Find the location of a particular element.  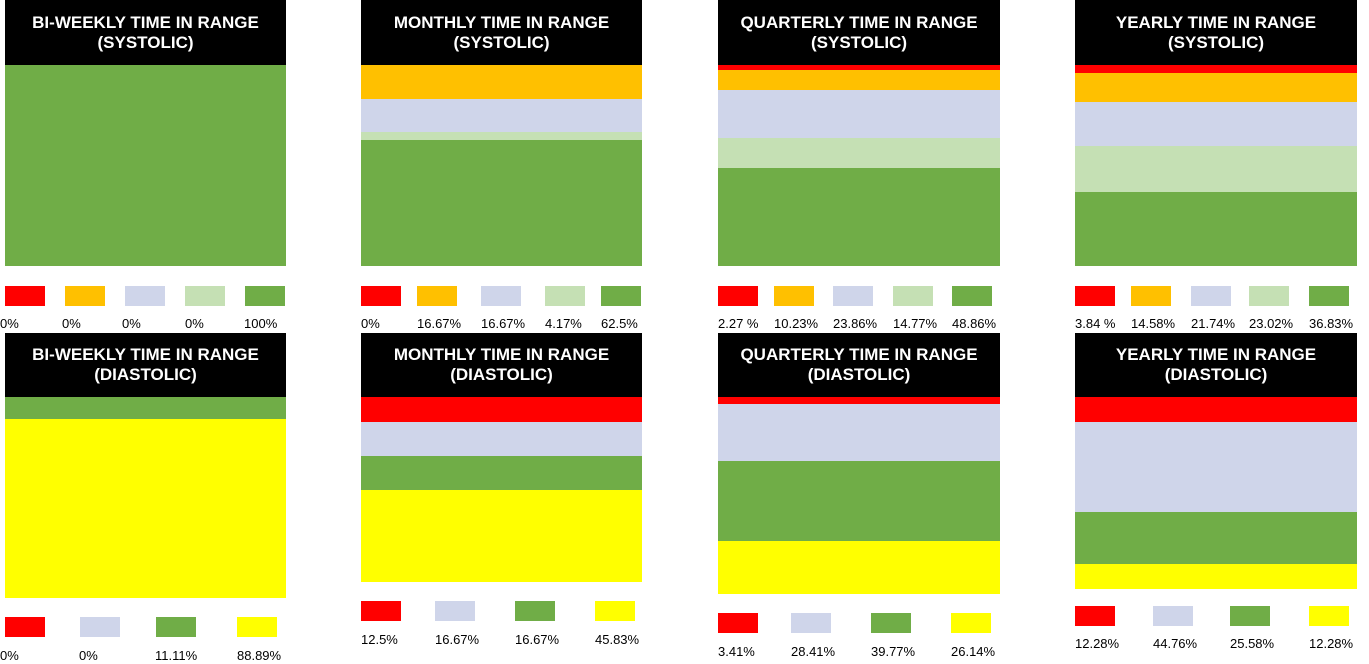

chart-panel: BI-WEEKLY TIME IN RANGE (SYSTOLIC) is located at coordinates (145, 133).